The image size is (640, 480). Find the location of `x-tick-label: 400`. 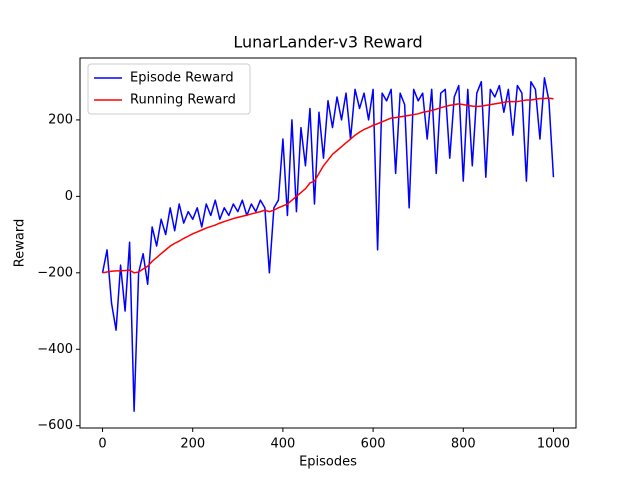

x-tick-label: 400 is located at coordinates (282, 444).